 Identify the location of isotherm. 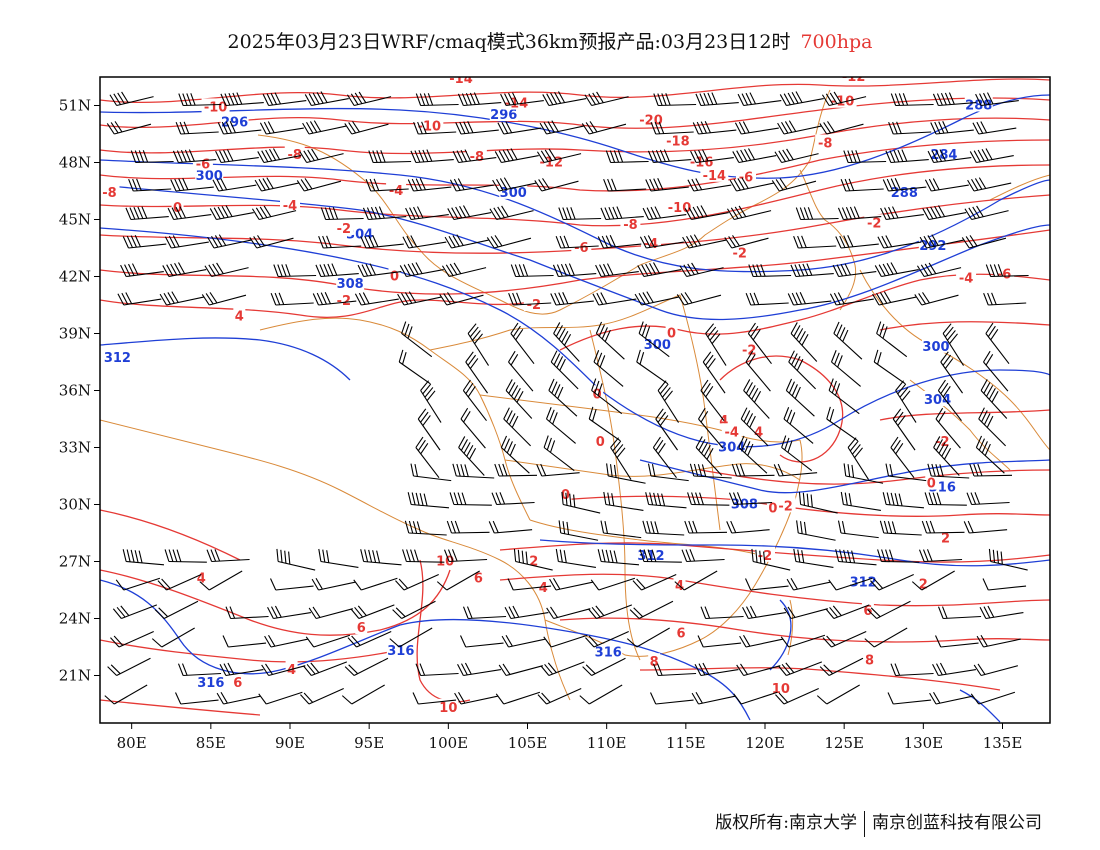
(964, 326).